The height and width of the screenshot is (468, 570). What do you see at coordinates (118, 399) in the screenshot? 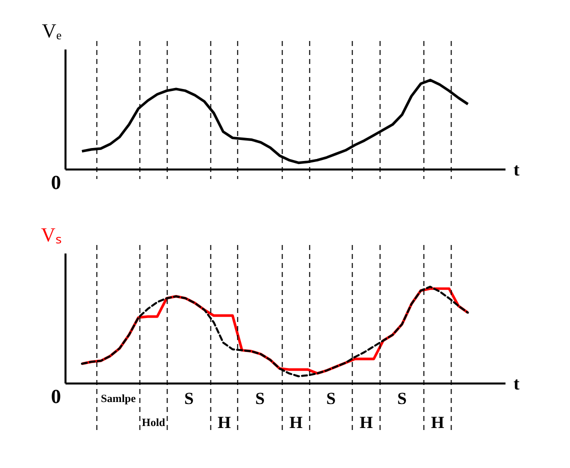
I see `text: Samlpe` at bounding box center [118, 399].